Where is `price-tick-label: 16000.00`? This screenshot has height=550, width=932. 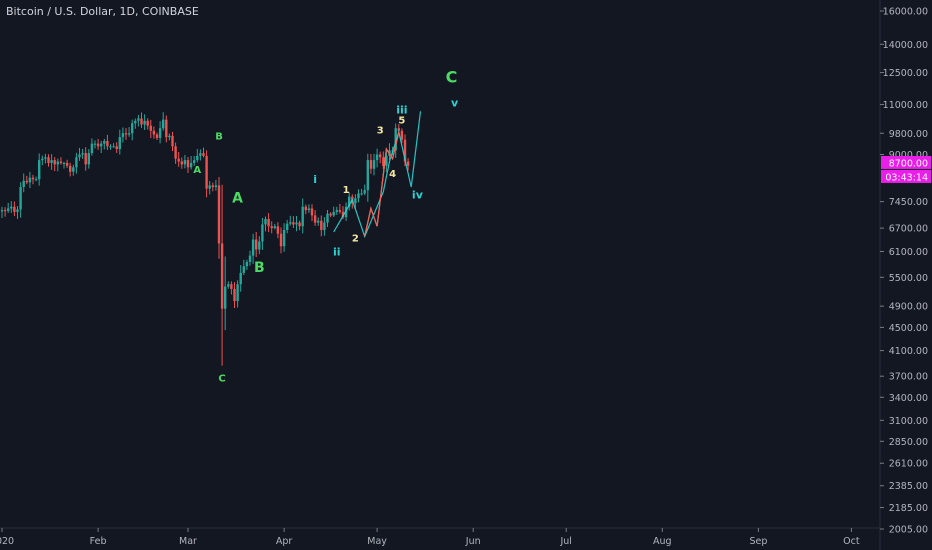
price-tick-label: 16000.00 is located at coordinates (905, 12).